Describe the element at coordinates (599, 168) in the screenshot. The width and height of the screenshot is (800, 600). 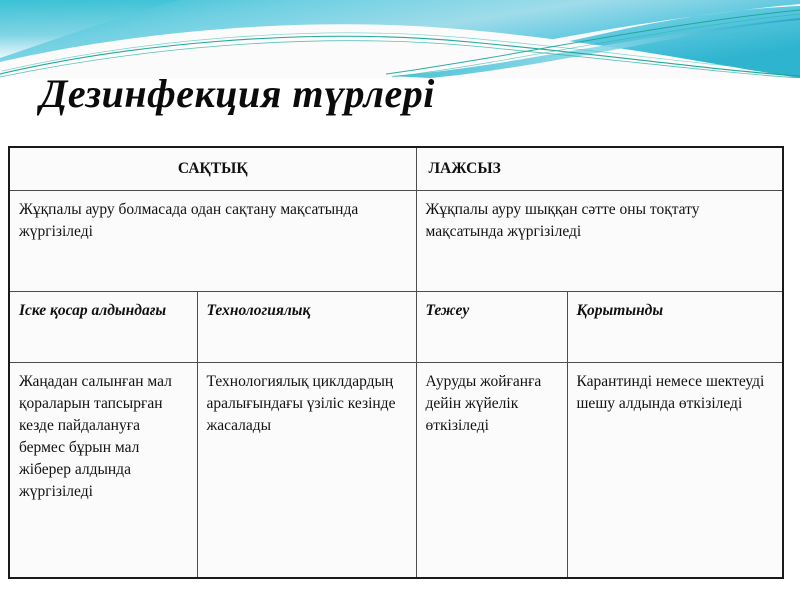
I see `header-lazhsyz: ЛАЖСЫЗ` at that location.